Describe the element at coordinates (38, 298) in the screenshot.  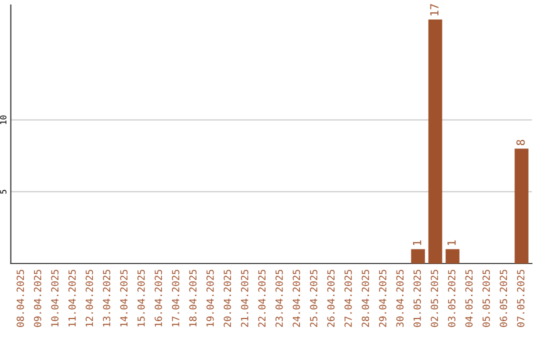
I see `x-tick-label: 09.04.2025` at that location.